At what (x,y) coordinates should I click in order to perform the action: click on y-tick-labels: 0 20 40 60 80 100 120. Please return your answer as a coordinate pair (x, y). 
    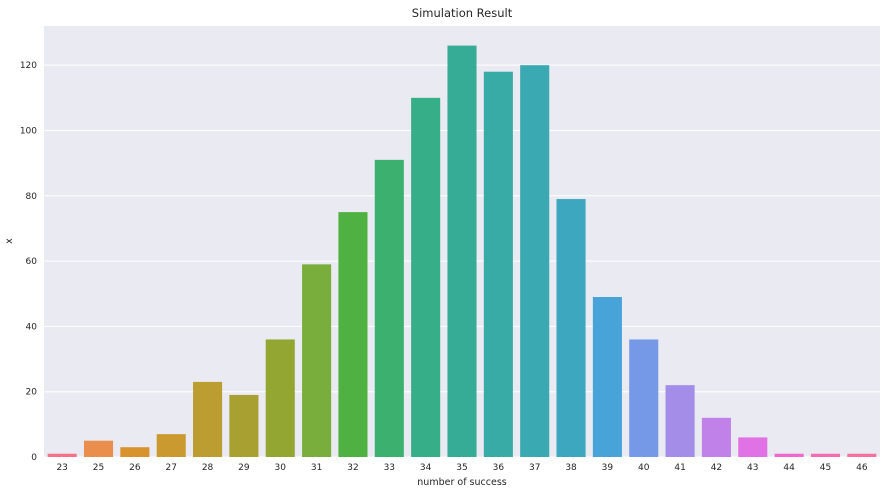
    Looking at the image, I should click on (28, 262).